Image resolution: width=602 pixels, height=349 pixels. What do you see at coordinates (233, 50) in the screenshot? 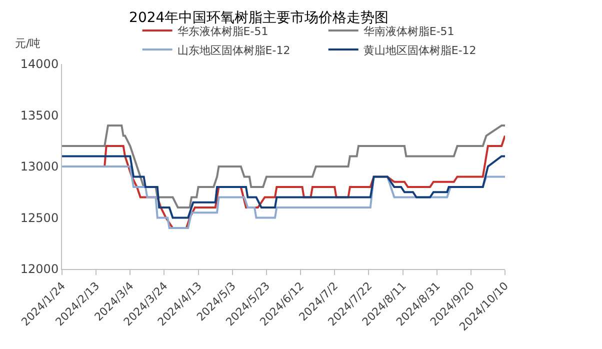
I see `legend-label: 山东地区固体树脂E-12` at bounding box center [233, 50].